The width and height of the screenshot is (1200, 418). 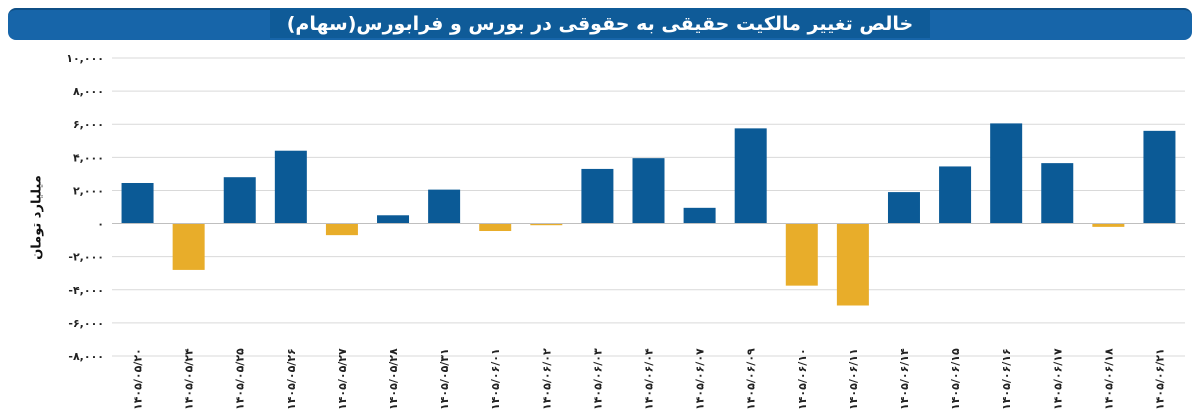 What do you see at coordinates (86, 290) in the screenshot?
I see `y-tick-label: -۴,۰۰۰` at bounding box center [86, 290].